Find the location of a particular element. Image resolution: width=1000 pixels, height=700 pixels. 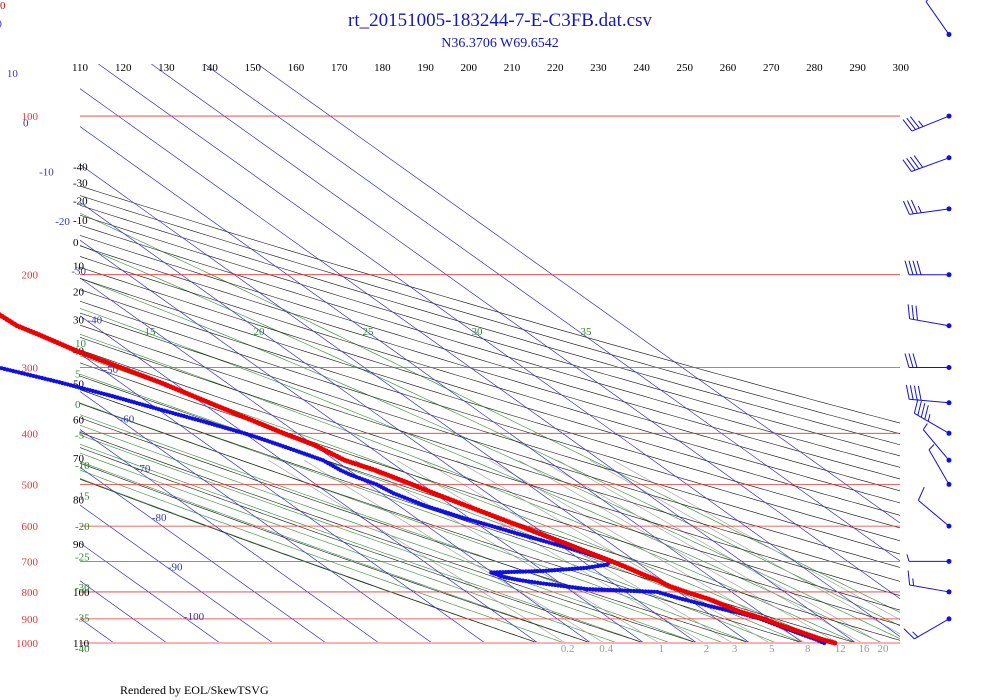

top-axis-label: 140 is located at coordinates (209, 68).